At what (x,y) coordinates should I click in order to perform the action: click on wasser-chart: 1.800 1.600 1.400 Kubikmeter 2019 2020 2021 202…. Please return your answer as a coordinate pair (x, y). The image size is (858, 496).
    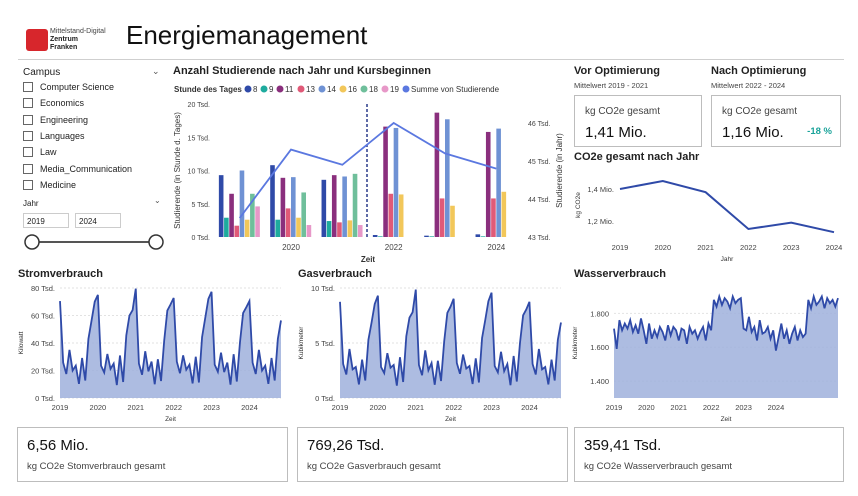
    Looking at the image, I should click on (705, 358).